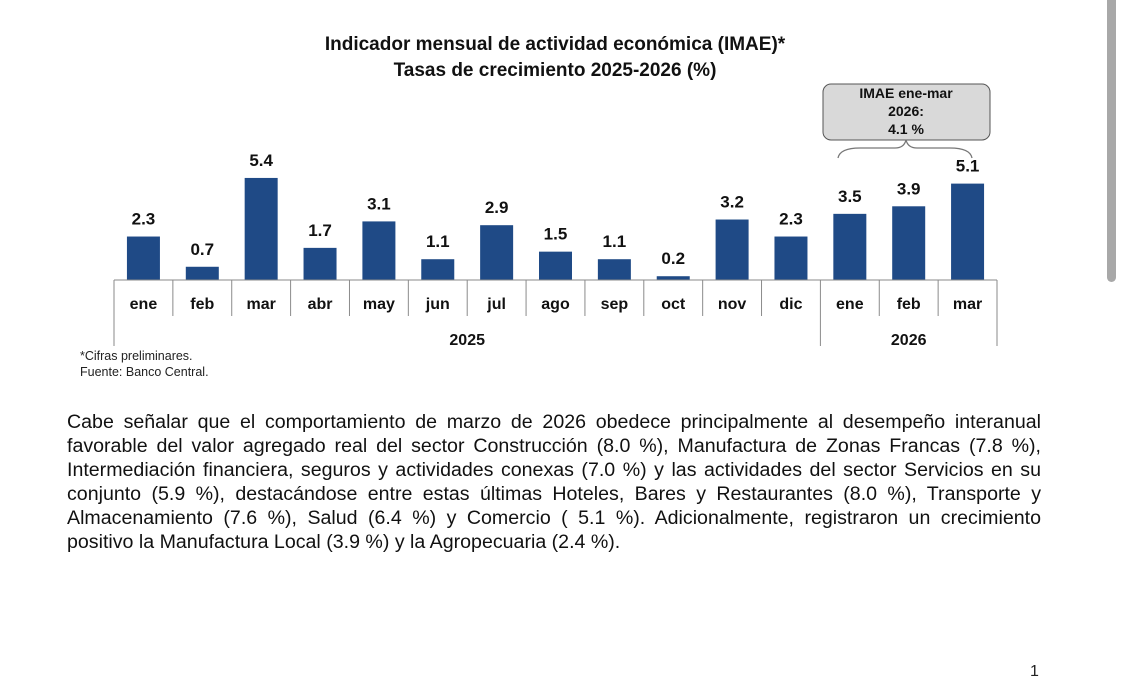 The image size is (1125, 688). Describe the element at coordinates (1111, 141) in the screenshot. I see `scrollbar-thumb` at that location.